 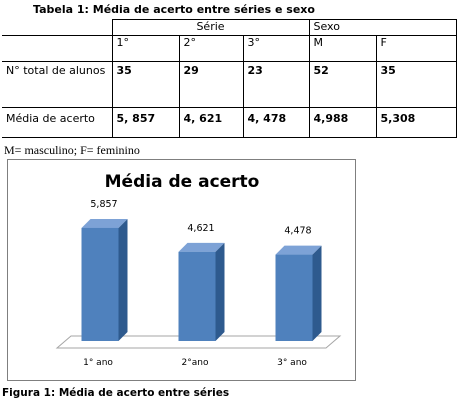 What do you see at coordinates (210, 27) in the screenshot?
I see `serie-header: Série` at bounding box center [210, 27].